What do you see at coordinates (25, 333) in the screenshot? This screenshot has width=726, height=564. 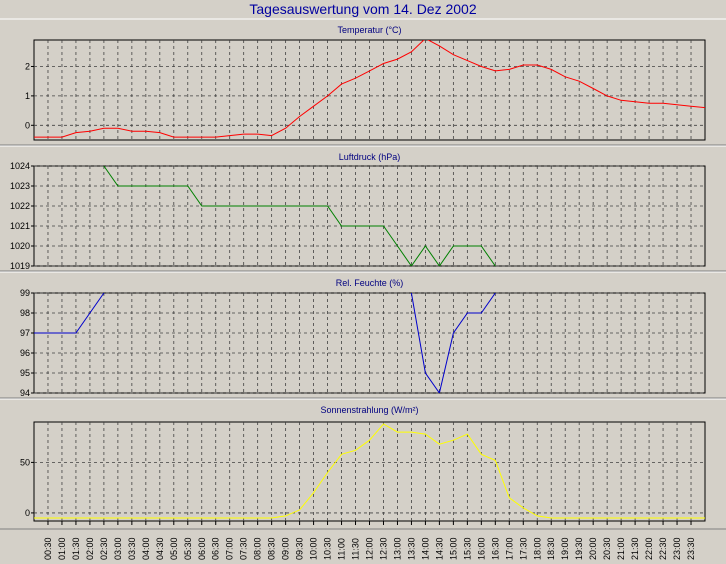 I see `y-tick-label: 97` at bounding box center [25, 333].